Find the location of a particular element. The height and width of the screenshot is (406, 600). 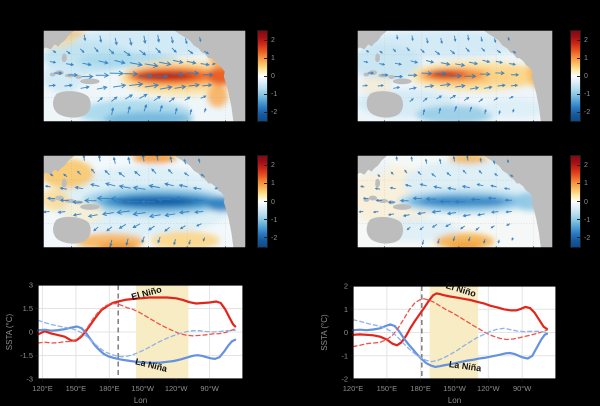

map-el-nino-strong is located at coordinates (144, 76).